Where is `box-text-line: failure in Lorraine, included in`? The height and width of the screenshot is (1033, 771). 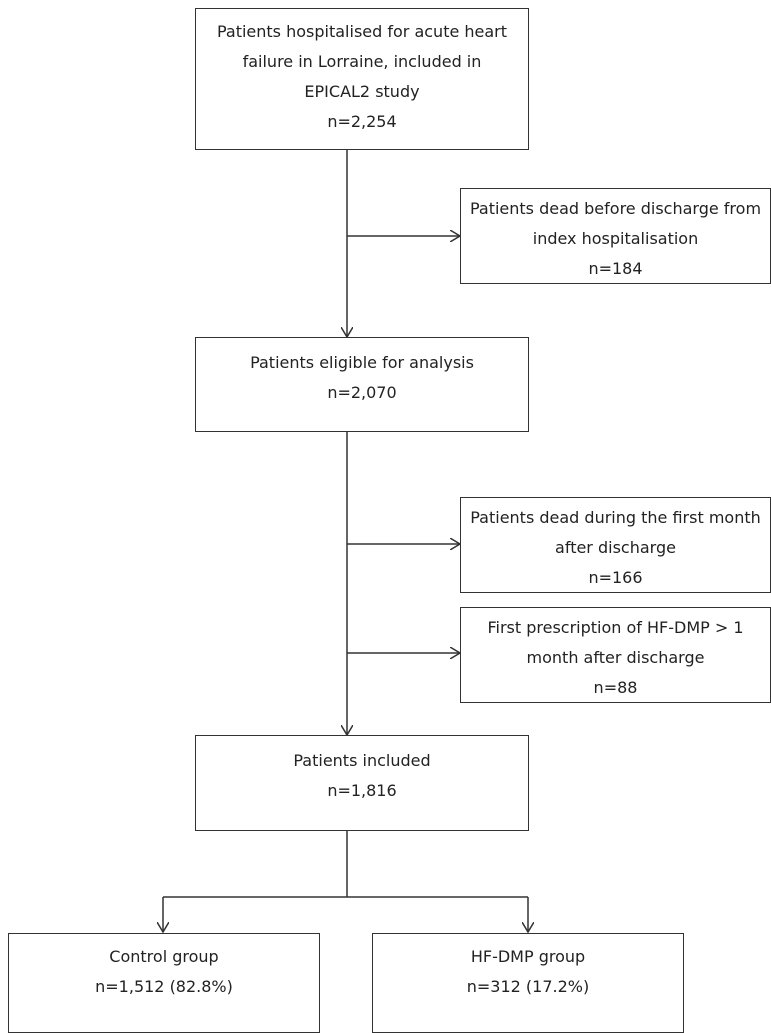 box-text-line: failure in Lorraine, included in is located at coordinates (362, 61).